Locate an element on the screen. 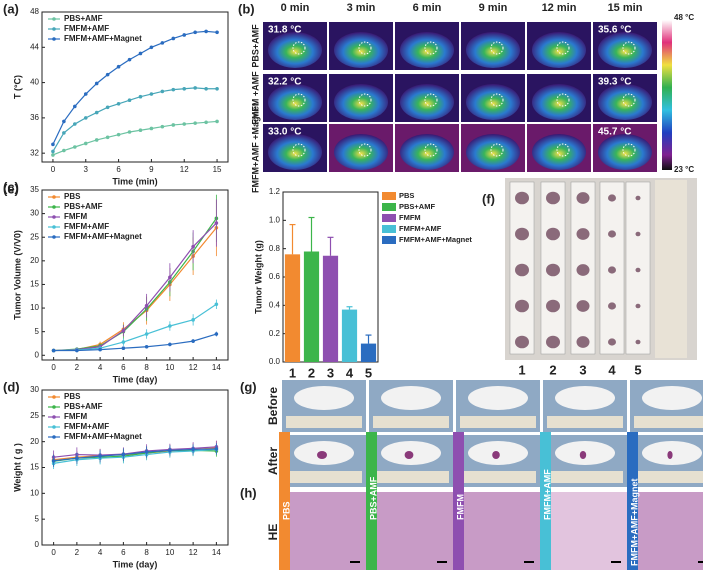 Image resolution: width=703 pixels, height=574 pixels. legend-label: FMFM+AMF is located at coordinates (420, 228).